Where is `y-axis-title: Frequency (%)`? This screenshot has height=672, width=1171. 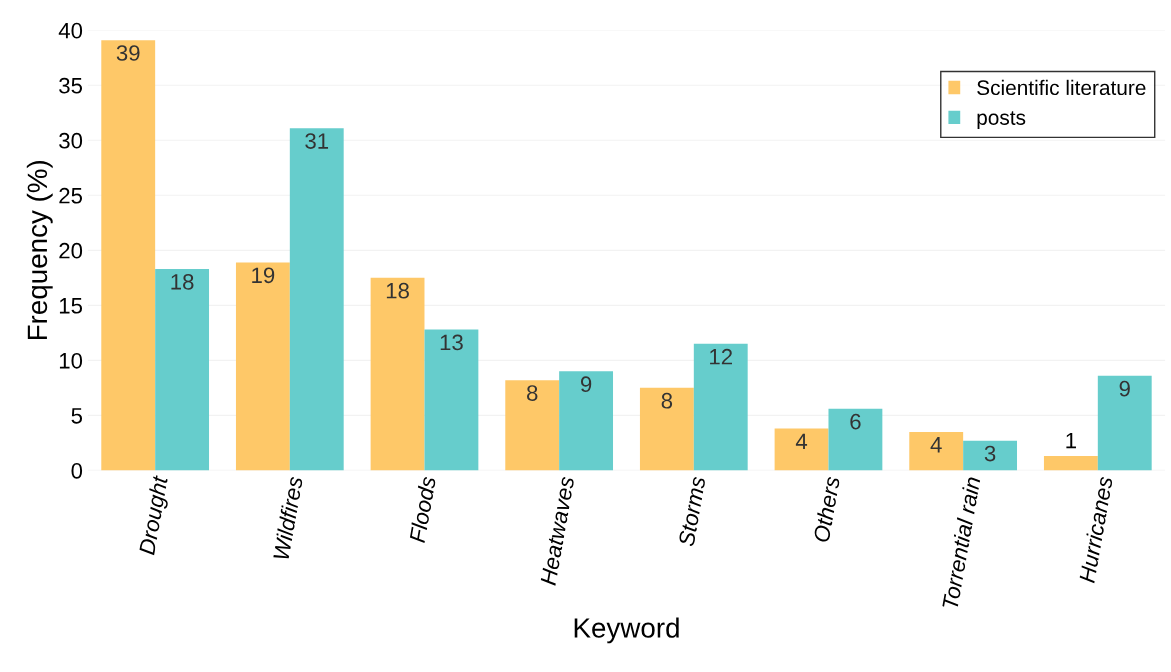
y-axis-title: Frequency (%) is located at coordinates (39, 250).